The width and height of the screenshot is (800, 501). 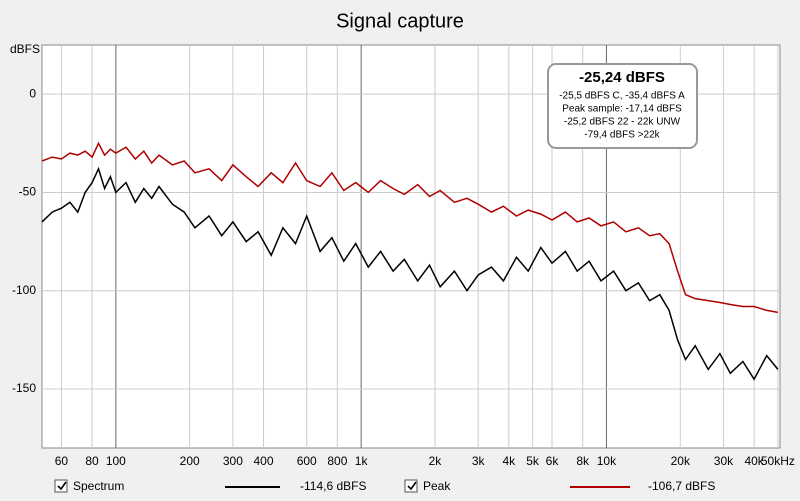 What do you see at coordinates (622, 122) in the screenshot?
I see `info-line: -25,2 dBFS 22 - 22k UNW` at bounding box center [622, 122].